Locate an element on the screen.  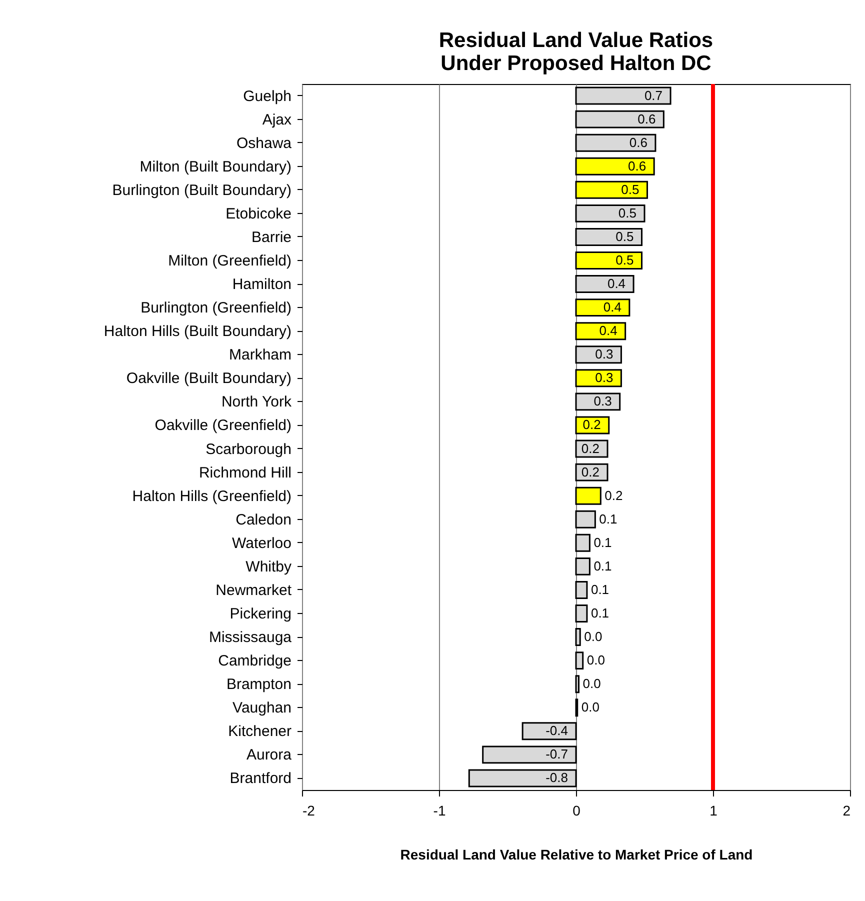
y-tick-label: Barrie is located at coordinates (271, 237).